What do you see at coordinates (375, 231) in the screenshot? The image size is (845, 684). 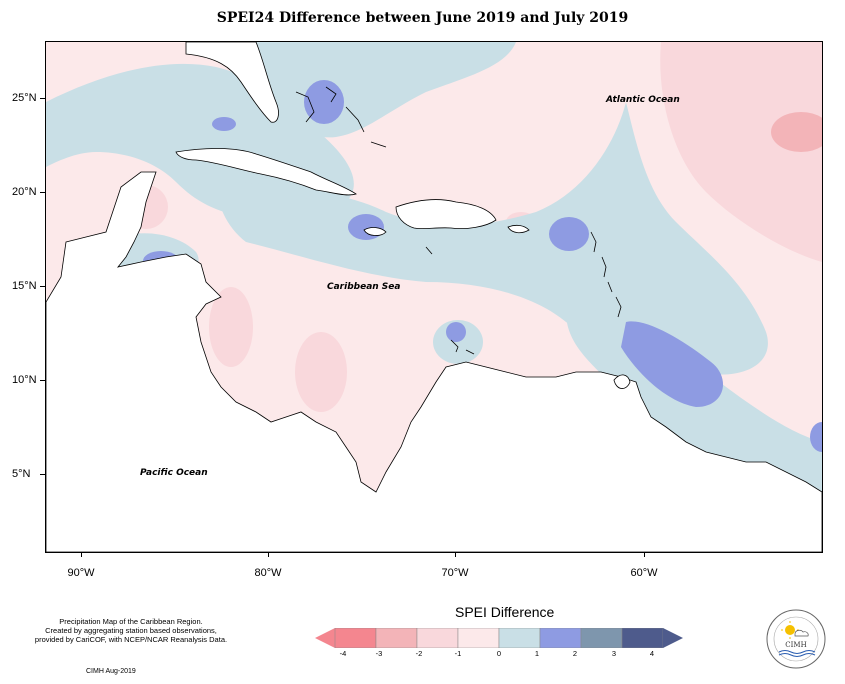 I see `jamaica` at bounding box center [375, 231].